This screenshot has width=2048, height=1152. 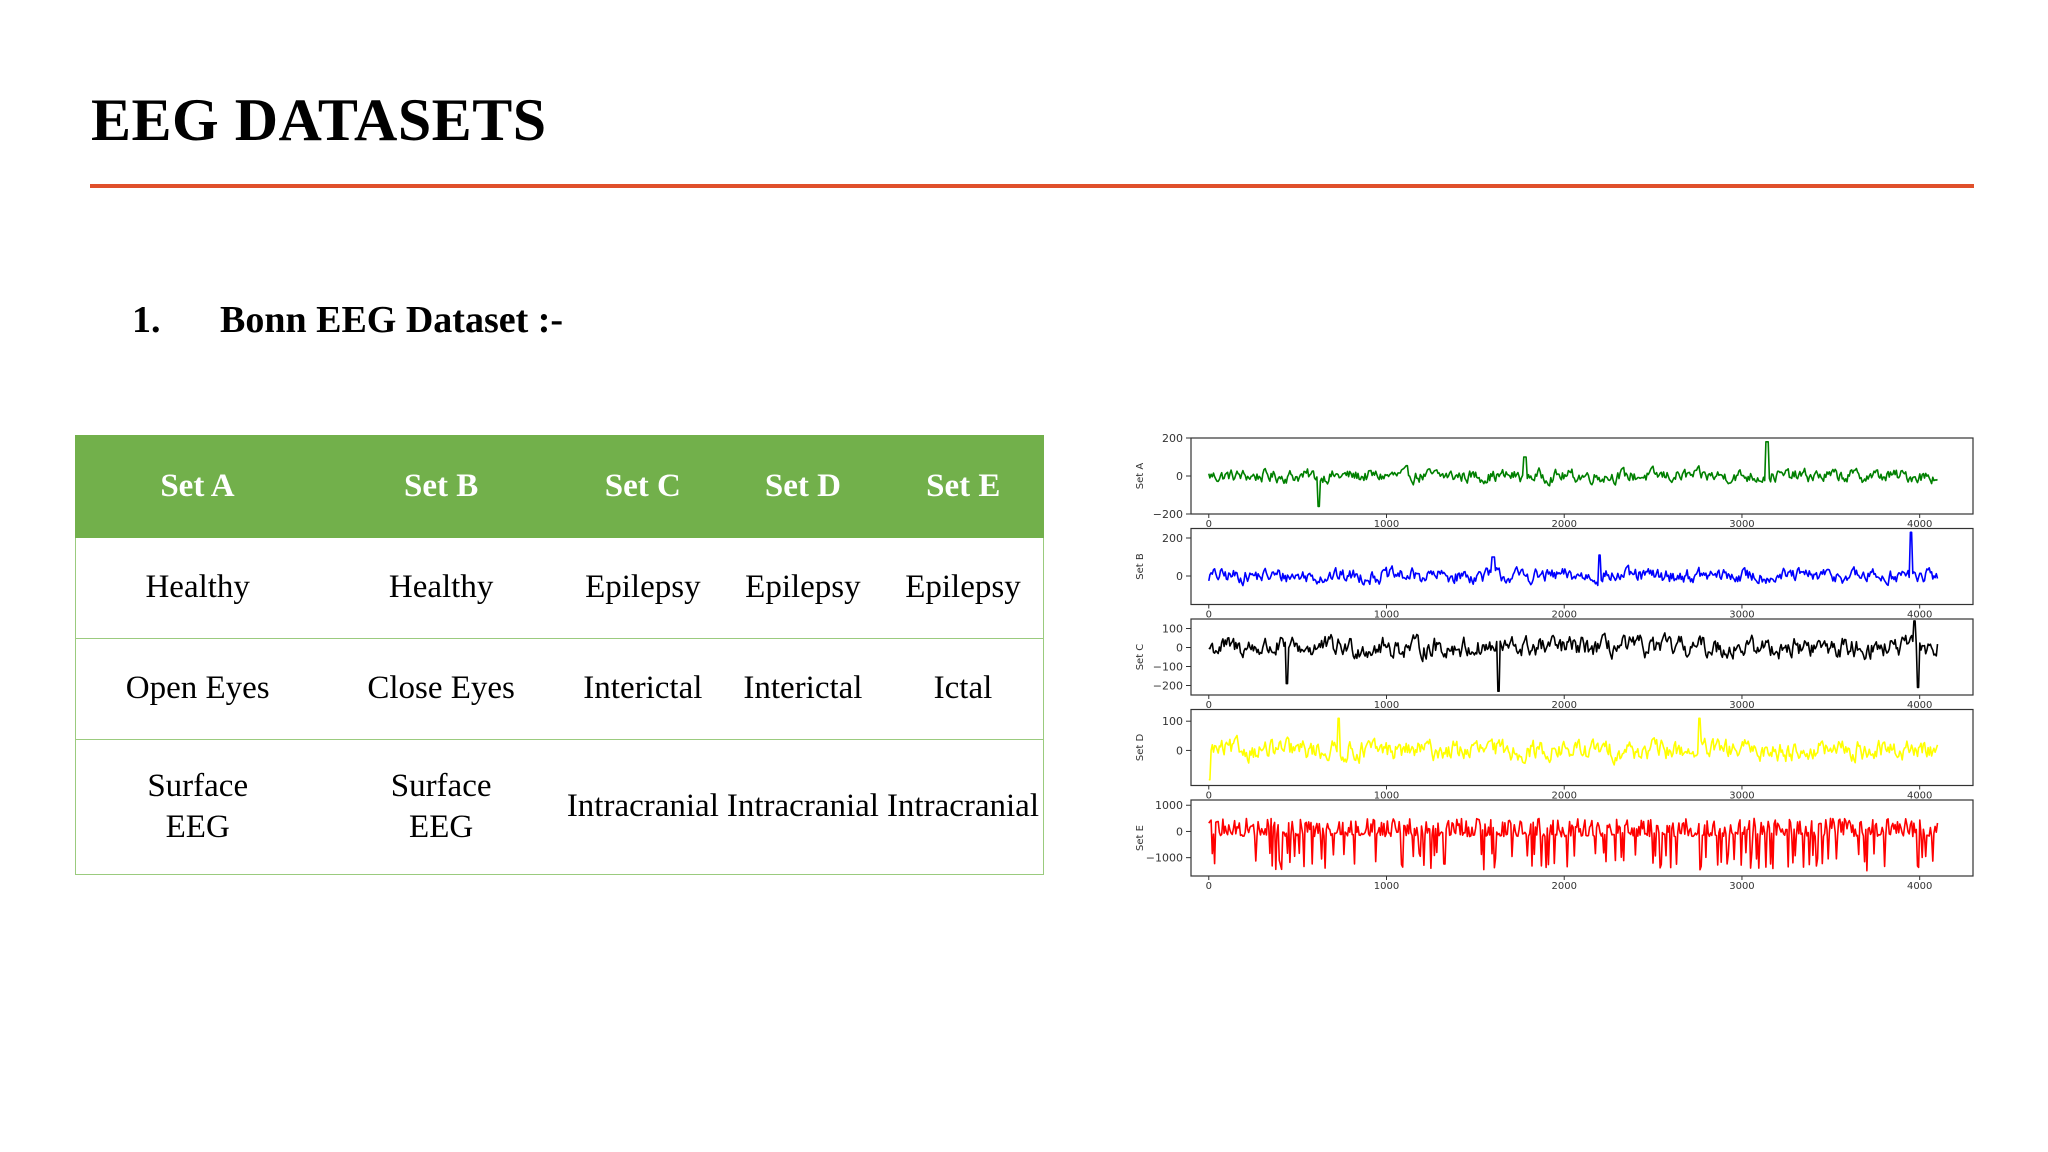 What do you see at coordinates (1140, 838) in the screenshot?
I see `panel-ylabel: Set E` at bounding box center [1140, 838].